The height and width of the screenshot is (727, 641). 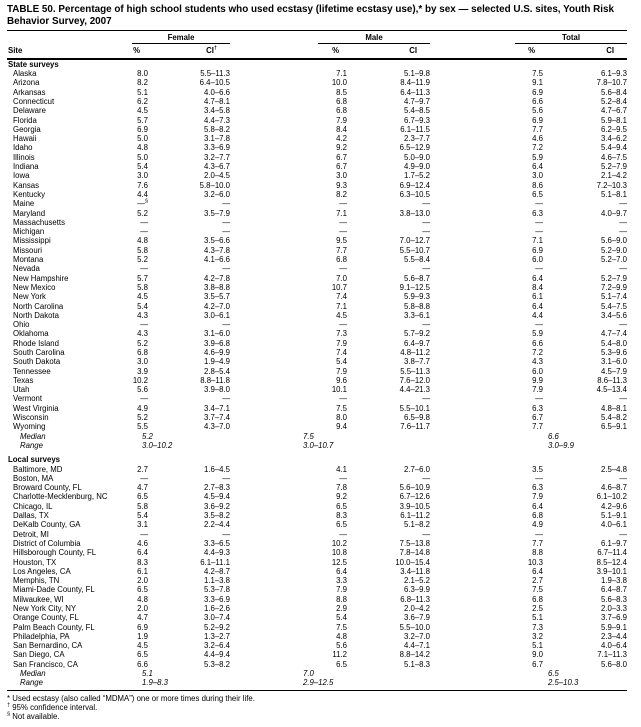 What do you see at coordinates (414, 655) in the screenshot?
I see `male-ci-cell: 8.8–14.2` at bounding box center [414, 655].